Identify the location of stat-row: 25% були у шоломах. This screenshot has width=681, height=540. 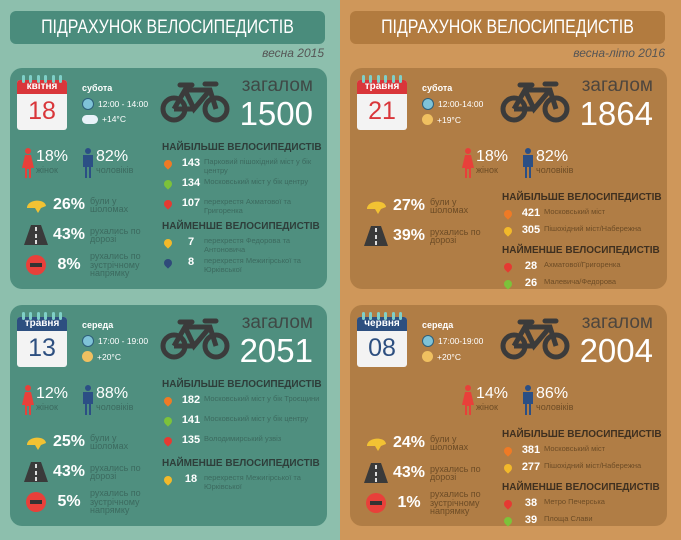
(91, 442).